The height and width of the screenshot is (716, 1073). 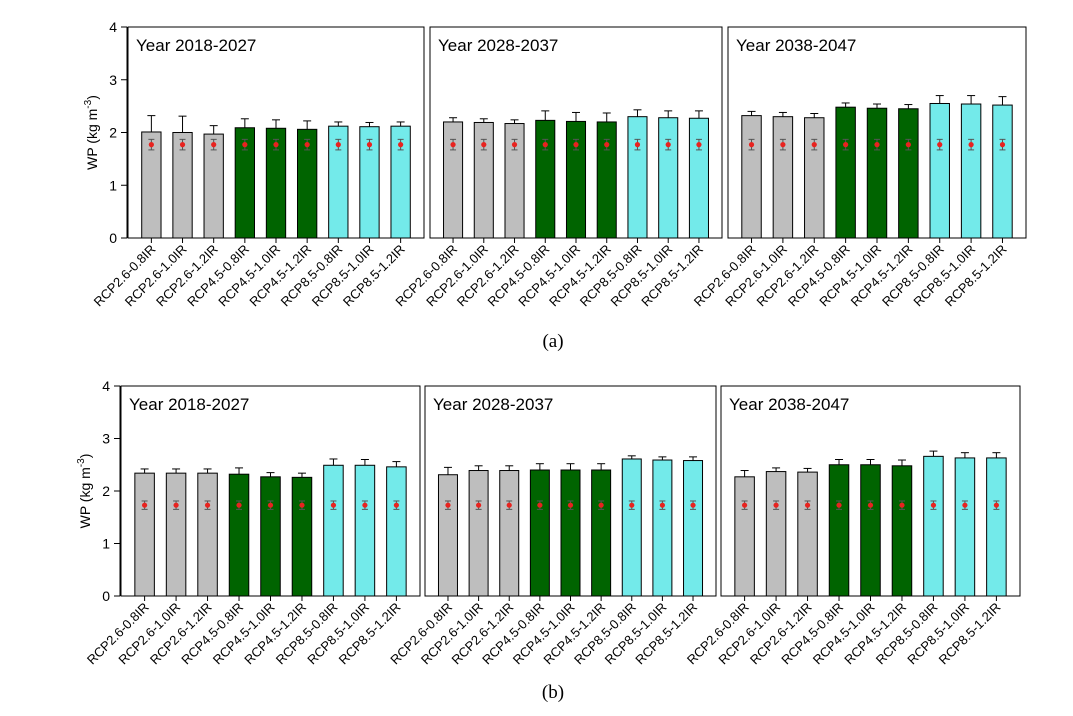 I want to click on caption-b: (b), so click(x=553, y=692).